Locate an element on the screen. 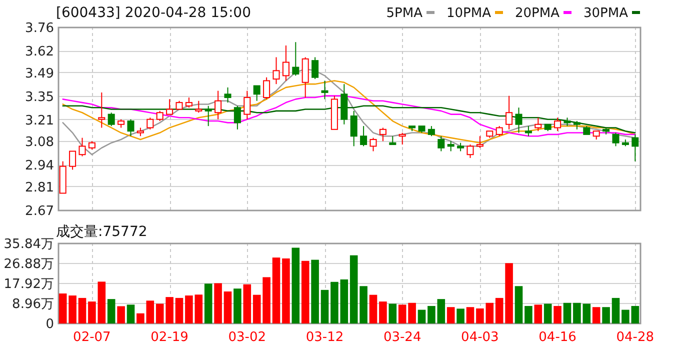 The height and width of the screenshot is (350, 700). y-tick-label: 26.88万 is located at coordinates (29, 264).